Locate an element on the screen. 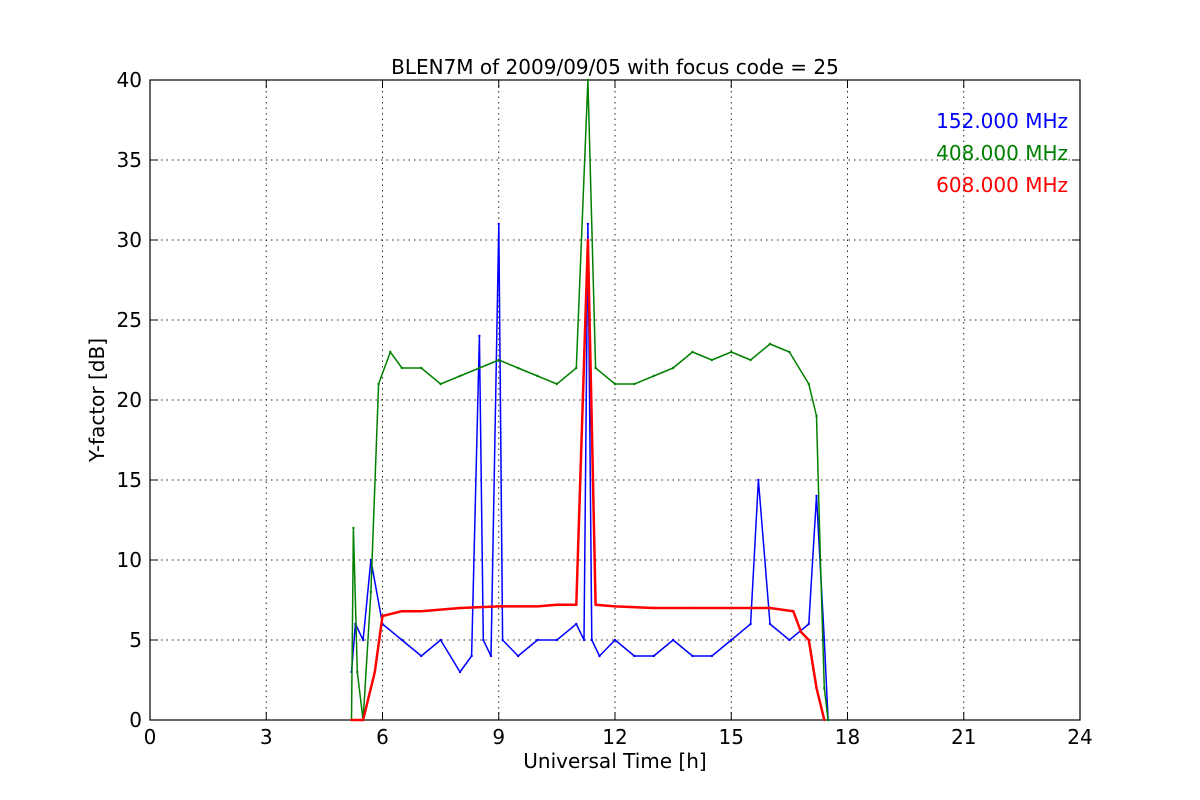 This screenshot has height=800, width=1200. x-tick-label: 3 is located at coordinates (266, 737).